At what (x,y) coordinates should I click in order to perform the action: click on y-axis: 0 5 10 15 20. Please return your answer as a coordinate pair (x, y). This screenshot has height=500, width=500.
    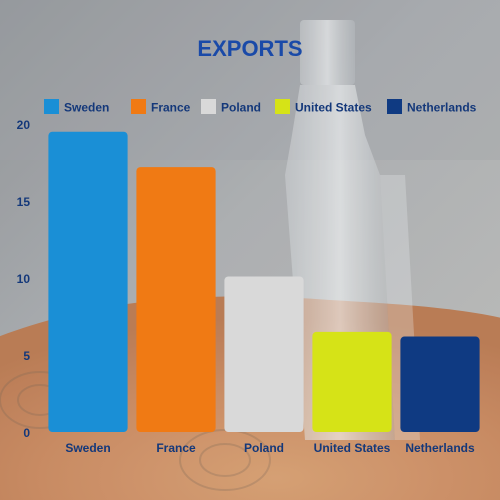
    Looking at the image, I should click on (24, 279).